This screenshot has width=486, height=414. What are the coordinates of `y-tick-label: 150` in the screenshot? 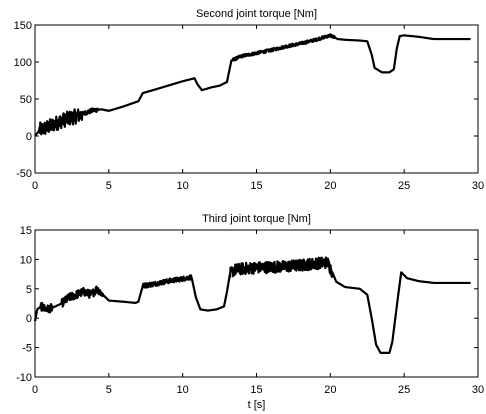 It's located at (23, 26).